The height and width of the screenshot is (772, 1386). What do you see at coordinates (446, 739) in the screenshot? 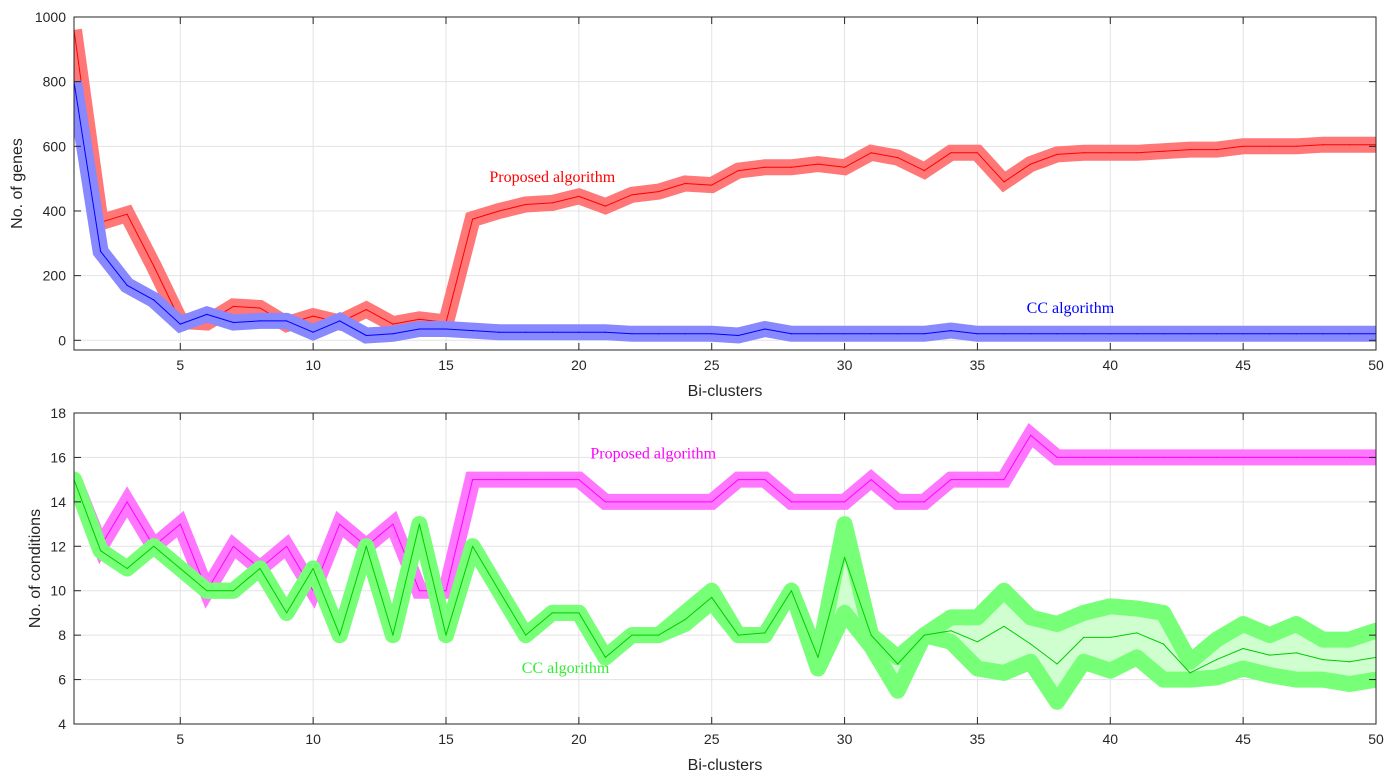
I see `x-tick-label: 15` at bounding box center [446, 739].